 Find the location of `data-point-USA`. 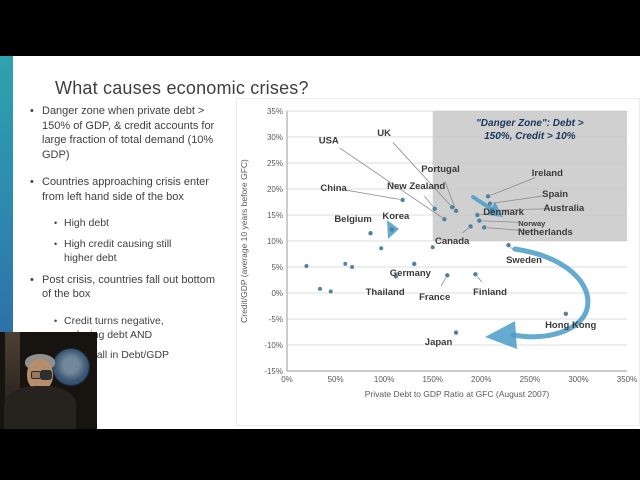

data-point-USA is located at coordinates (444, 219).